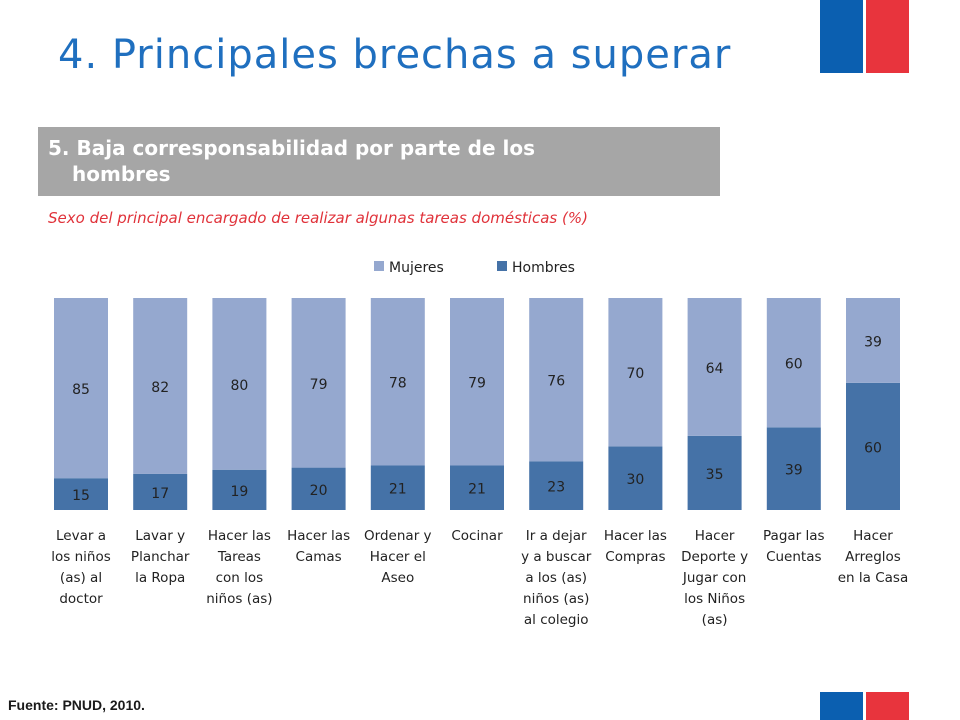 Image resolution: width=960 pixels, height=720 pixels. What do you see at coordinates (635, 546) in the screenshot?
I see `x-tick-label: Hacer las Compras` at bounding box center [635, 546].